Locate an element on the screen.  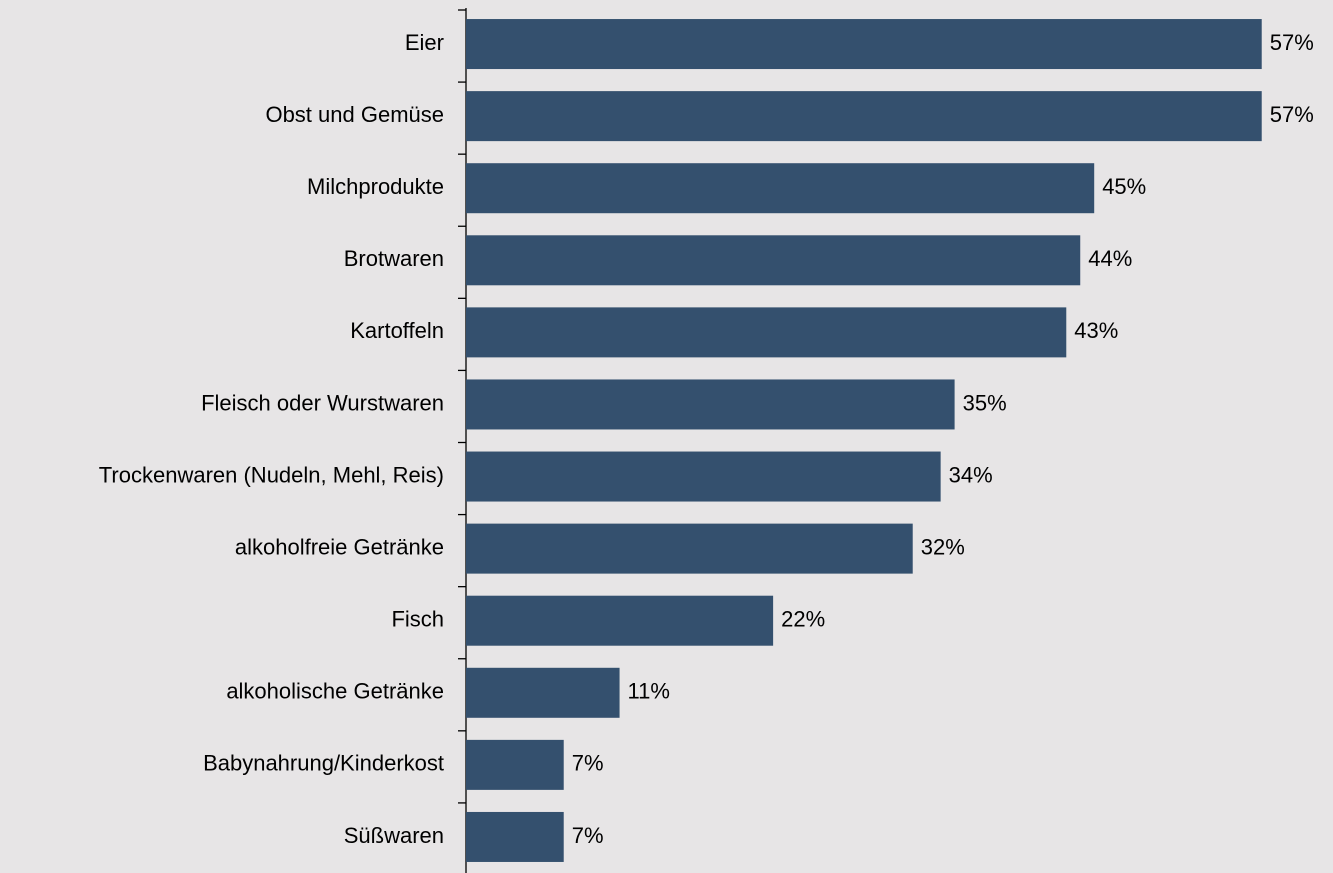
value-label: 34% is located at coordinates (971, 474).